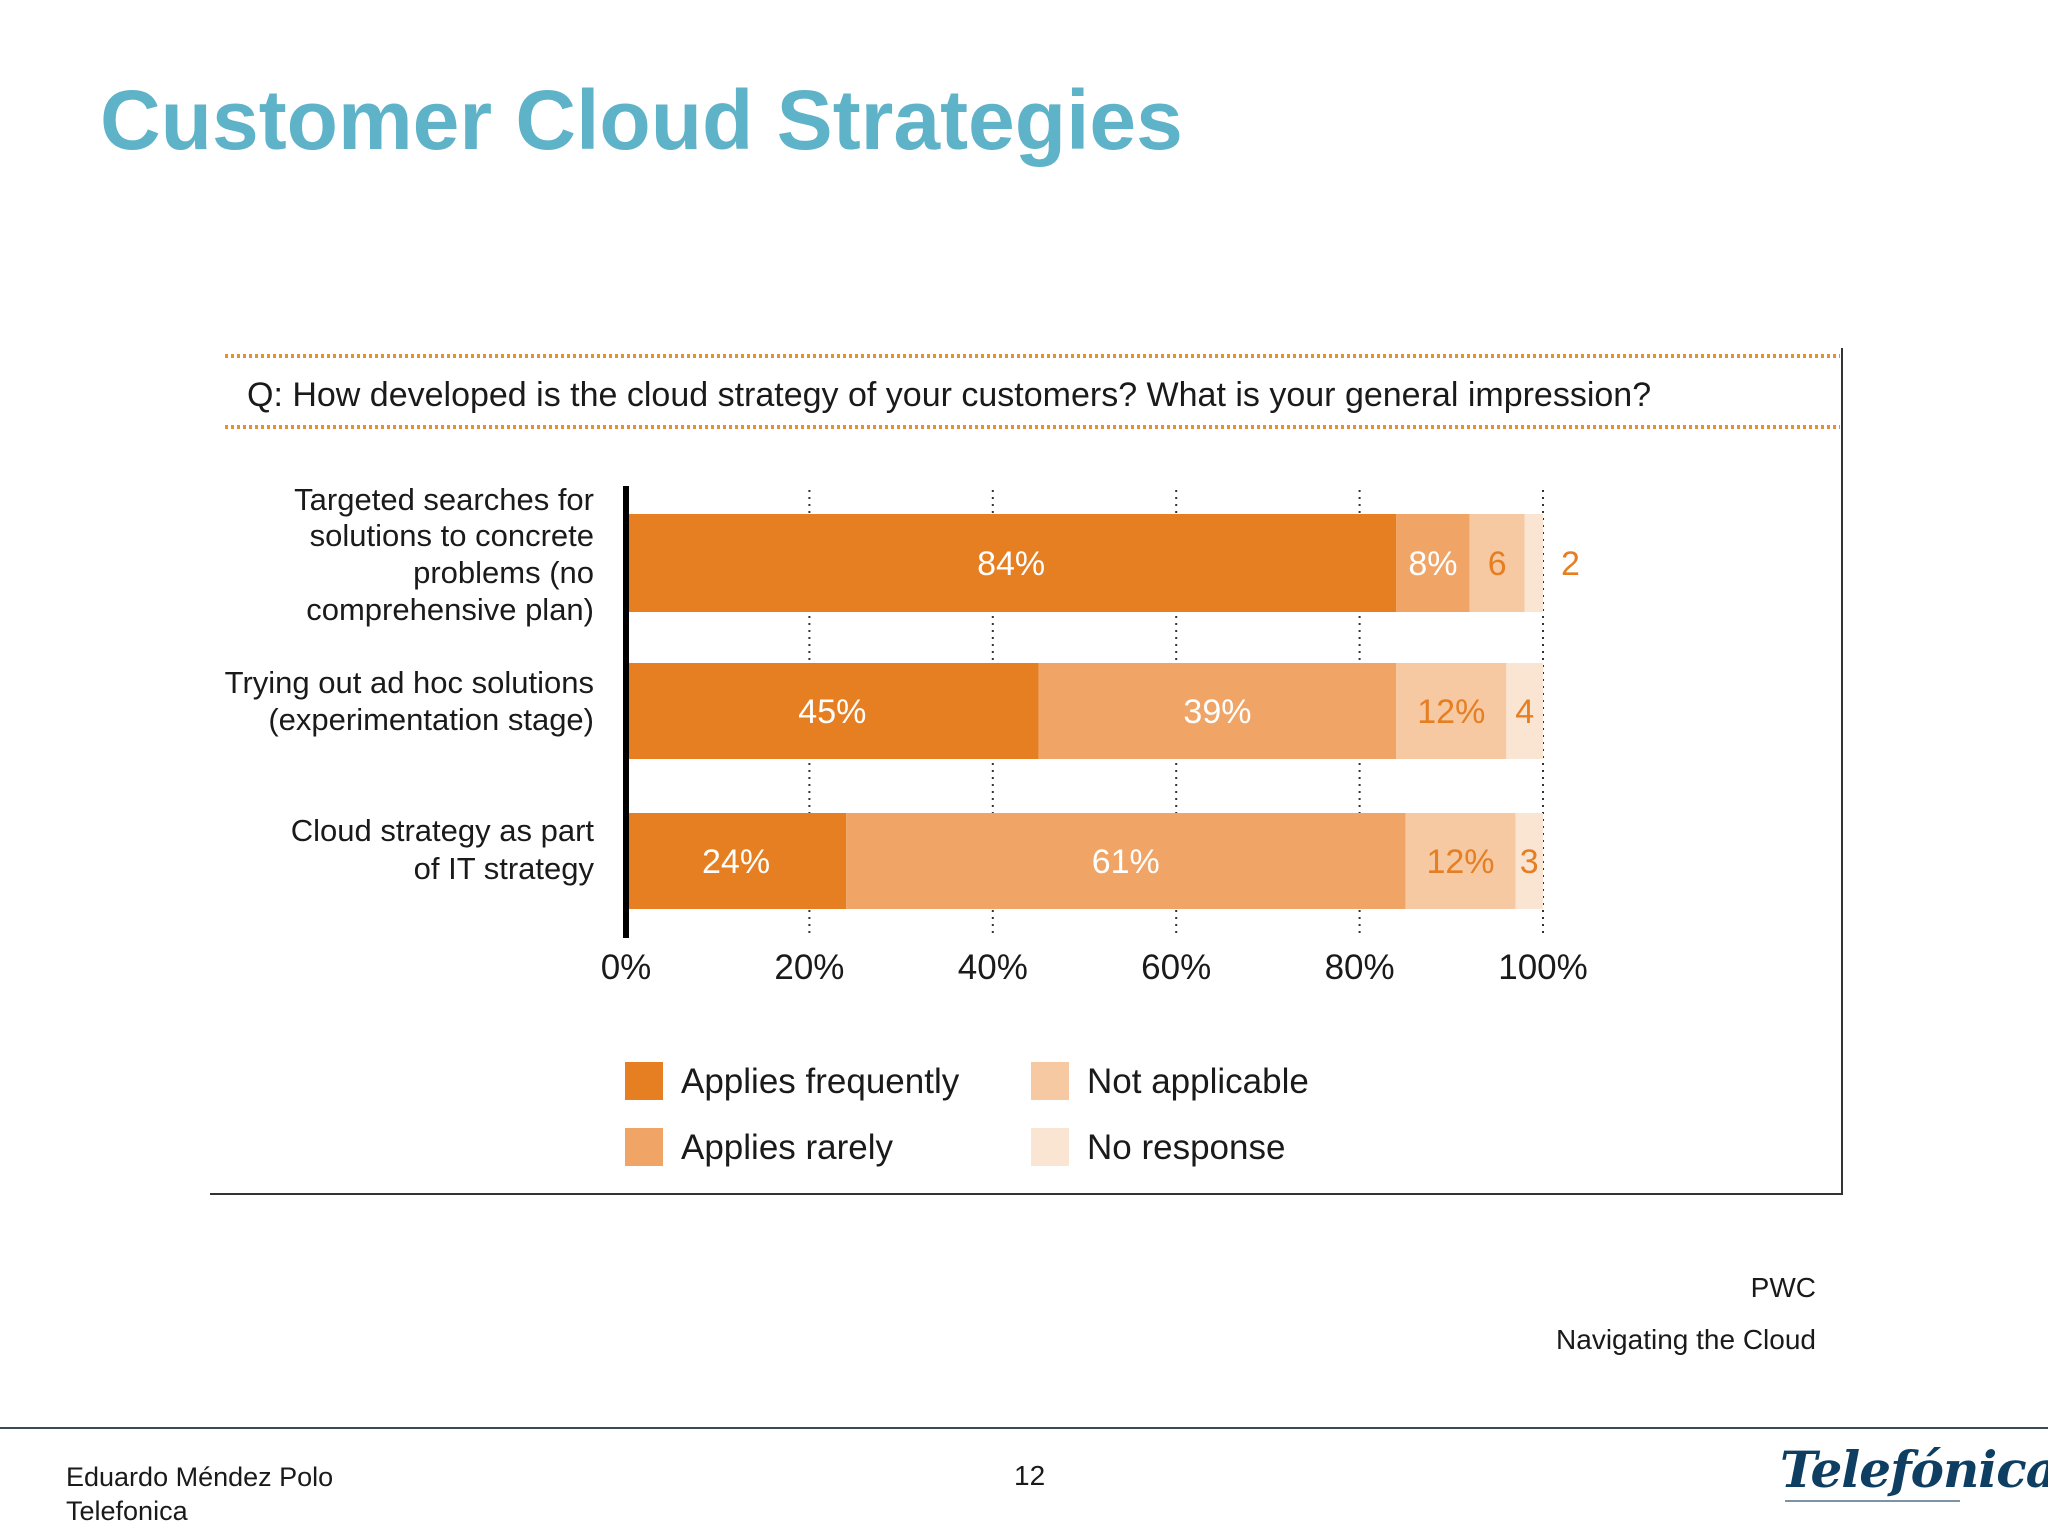  What do you see at coordinates (644, 1081) in the screenshot?
I see `legend-swatch-applies-frequently` at bounding box center [644, 1081].